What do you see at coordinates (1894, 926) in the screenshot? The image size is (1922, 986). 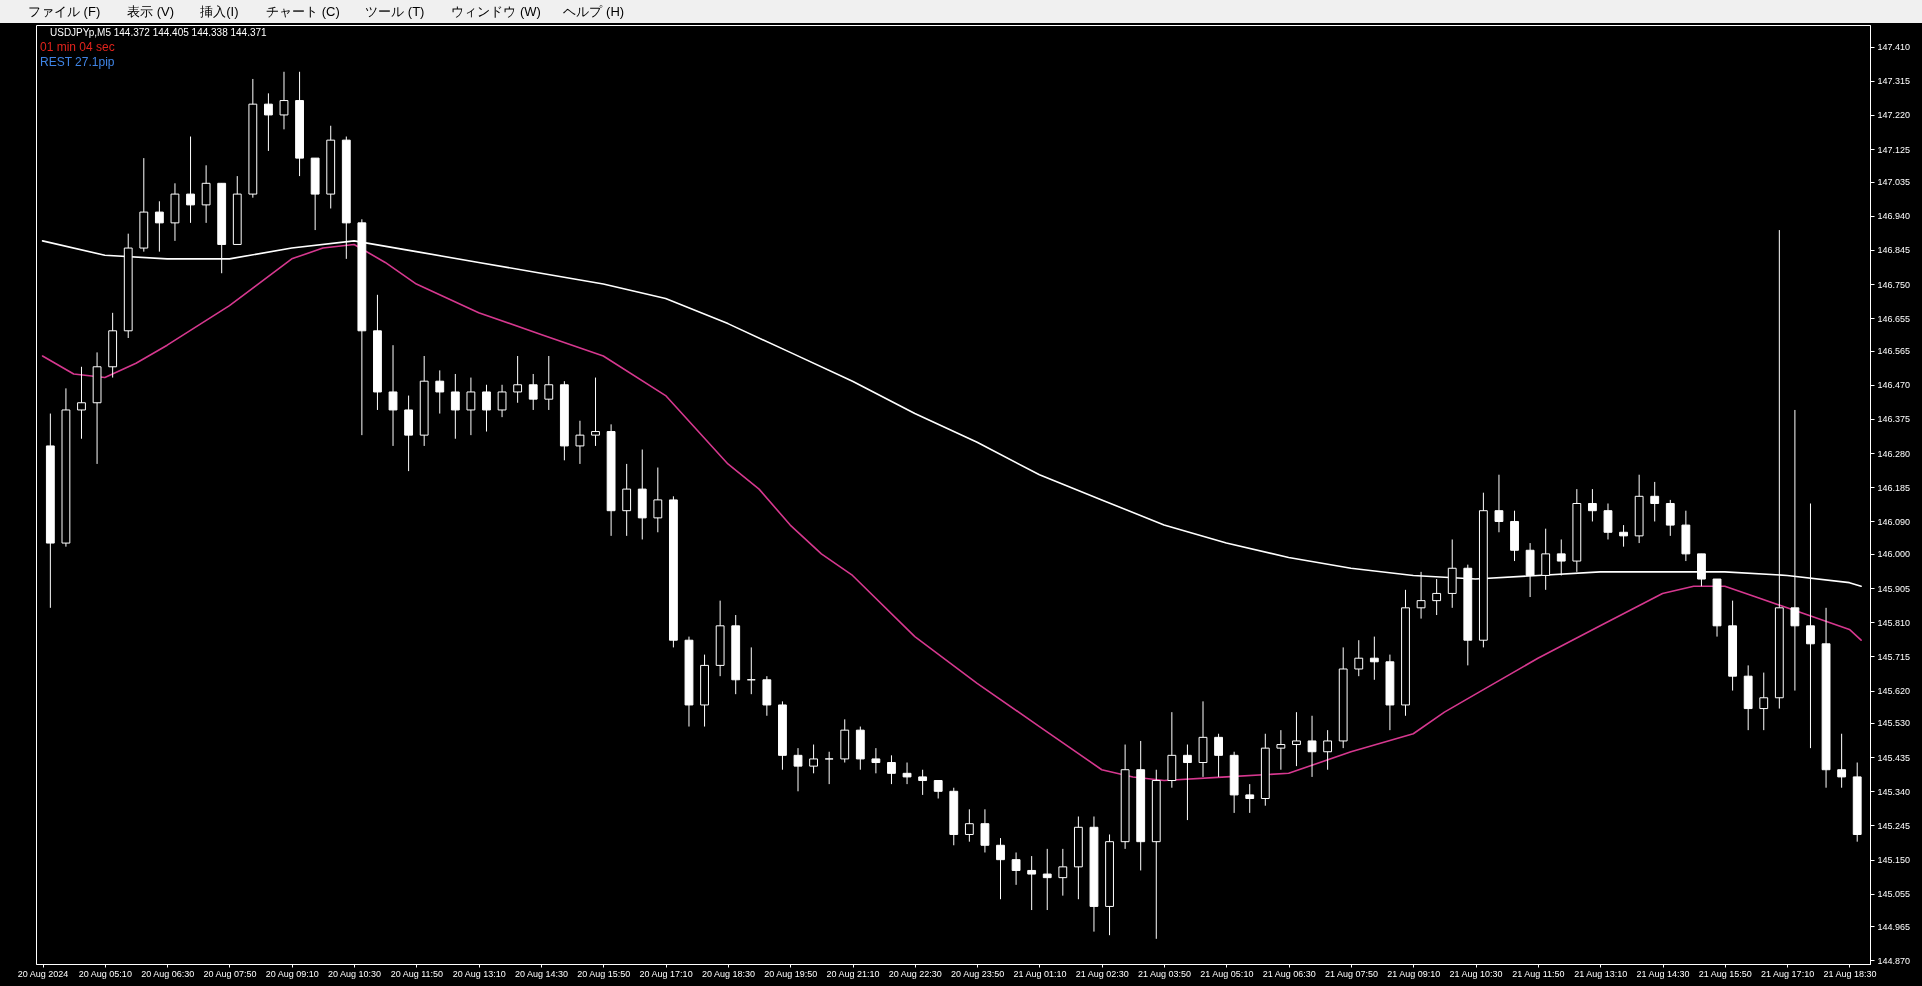 I see `y-tick-label: 144.965` at bounding box center [1894, 926].